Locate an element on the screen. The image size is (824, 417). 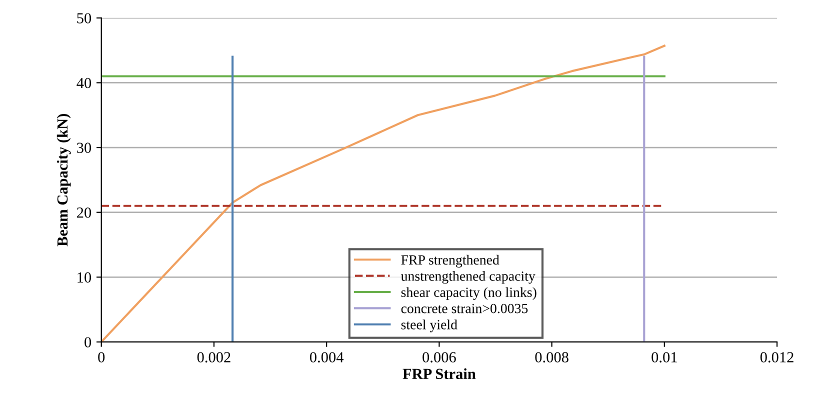
x-tick-label: 0.01 is located at coordinates (664, 357).